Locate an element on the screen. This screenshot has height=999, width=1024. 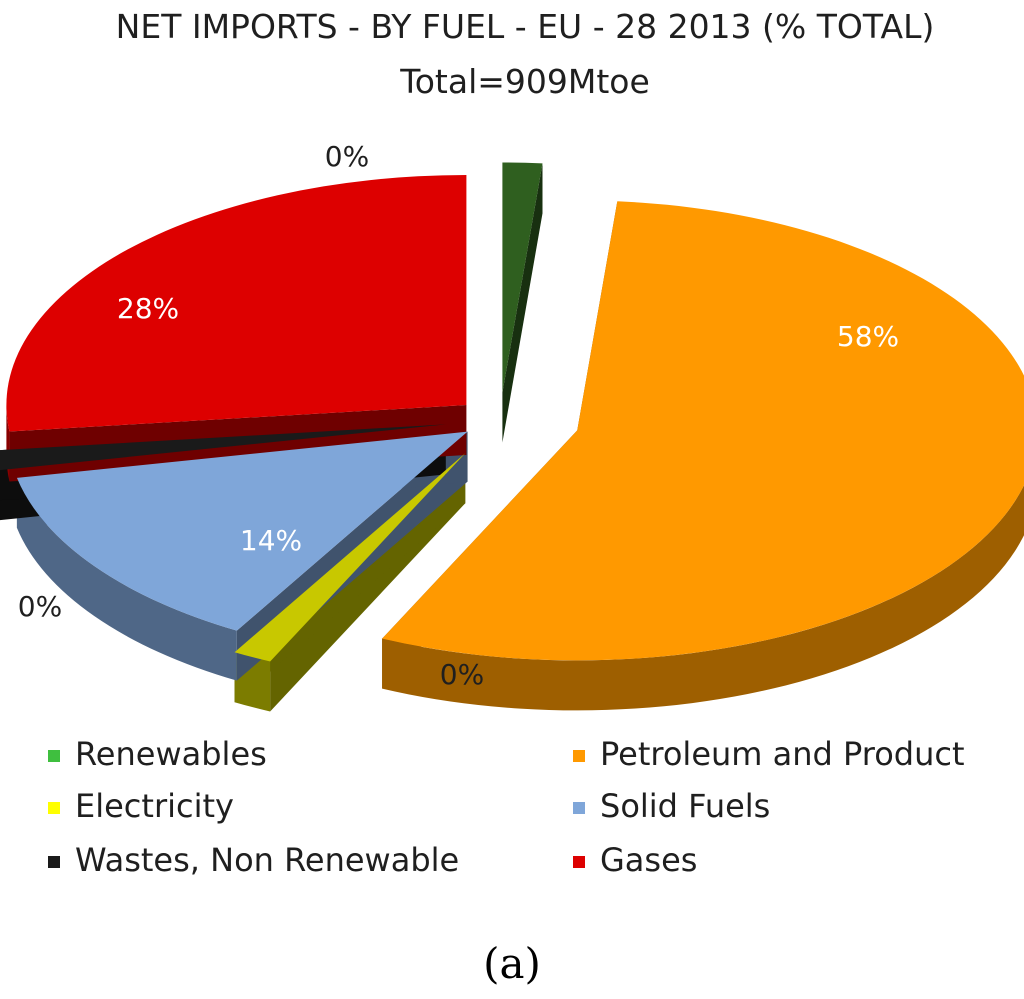
data-label-gases: 28% is located at coordinates (148, 308).